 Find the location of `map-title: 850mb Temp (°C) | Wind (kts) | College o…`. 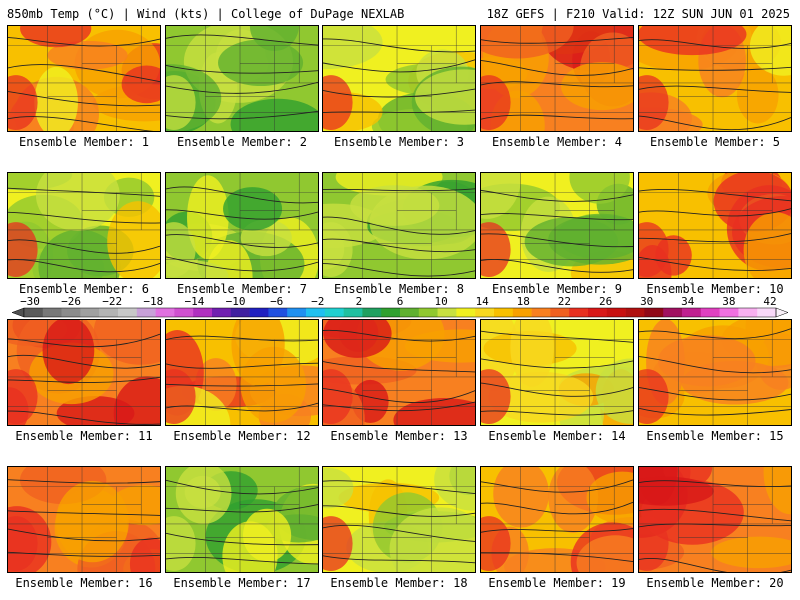

map-title: 850mb Temp (°C) | Wind (kts) | College o… is located at coordinates (206, 14).